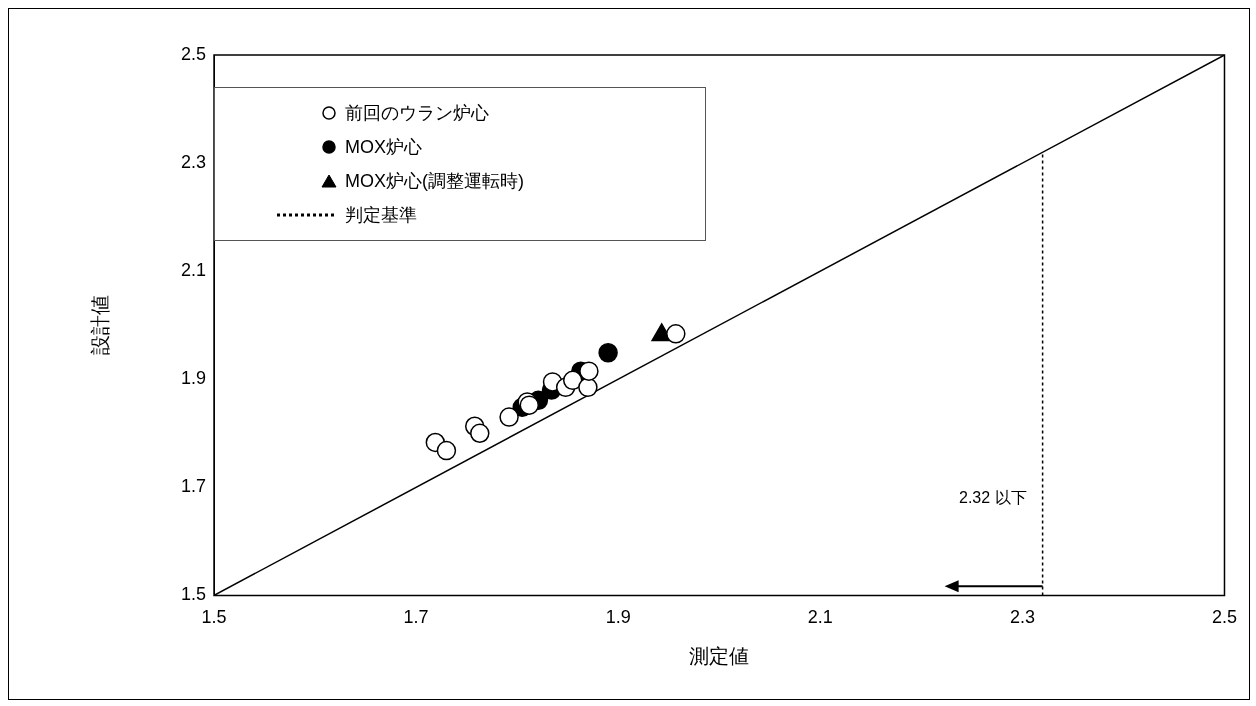 This screenshot has height=706, width=1256. I want to click on x-tick-label: 2.1, so click(820, 617).